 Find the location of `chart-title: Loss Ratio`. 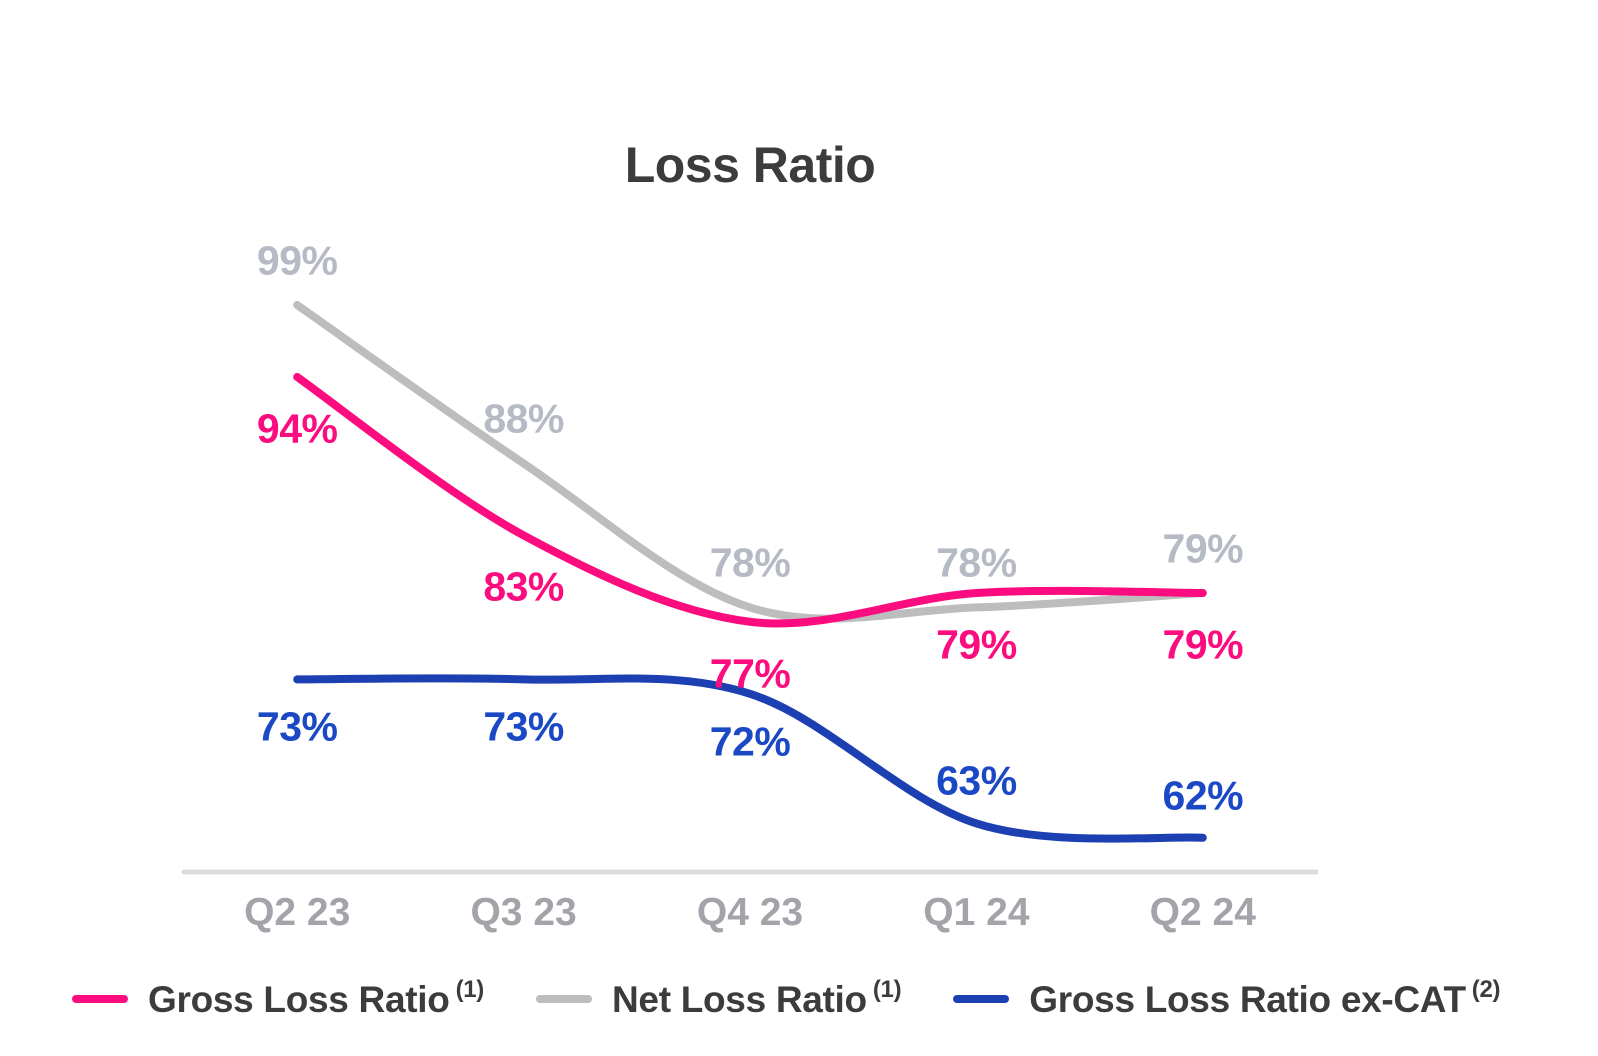

chart-title: Loss Ratio is located at coordinates (750, 165).